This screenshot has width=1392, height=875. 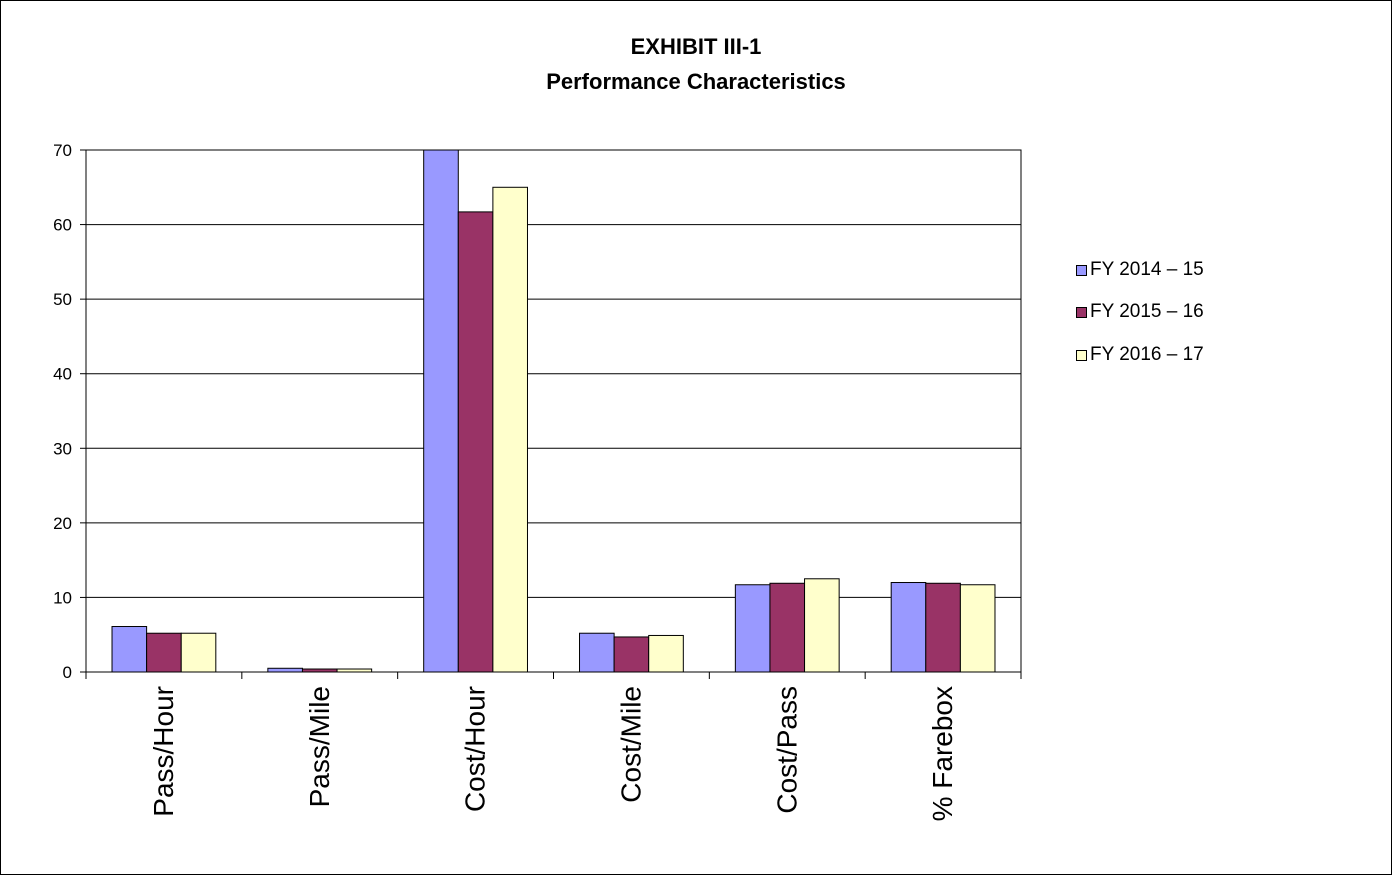 I want to click on x-category-label: % Farebox, so click(x=942, y=753).